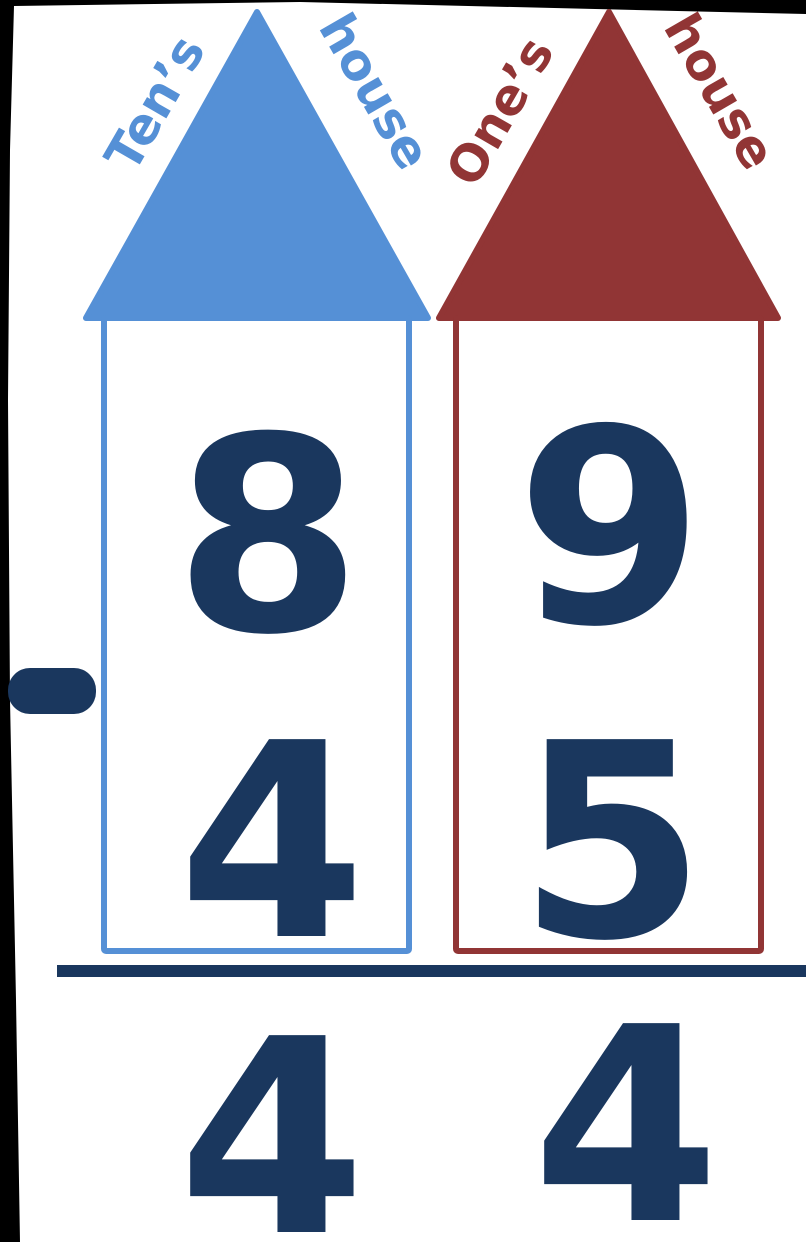  Describe the element at coordinates (610, 528) in the screenshot. I see `minuend-ones-digit: 9` at that location.